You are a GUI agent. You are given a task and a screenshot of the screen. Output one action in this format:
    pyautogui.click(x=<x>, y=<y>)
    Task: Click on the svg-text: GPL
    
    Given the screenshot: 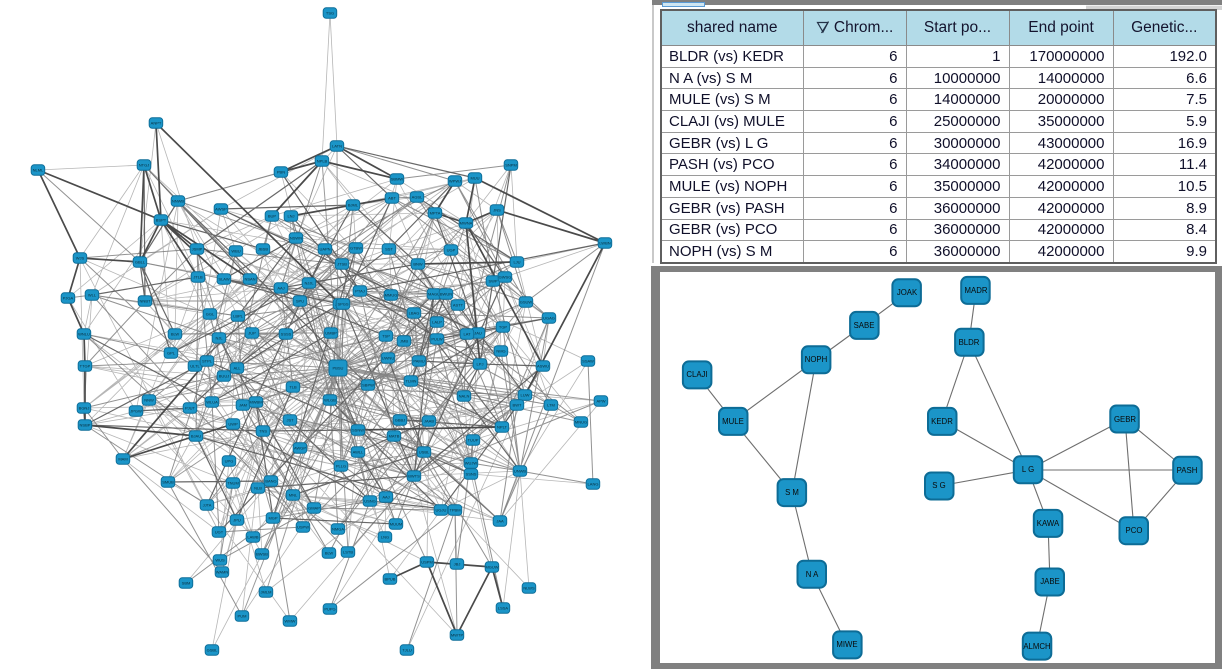 What is the action you would take?
    pyautogui.click(x=171, y=353)
    